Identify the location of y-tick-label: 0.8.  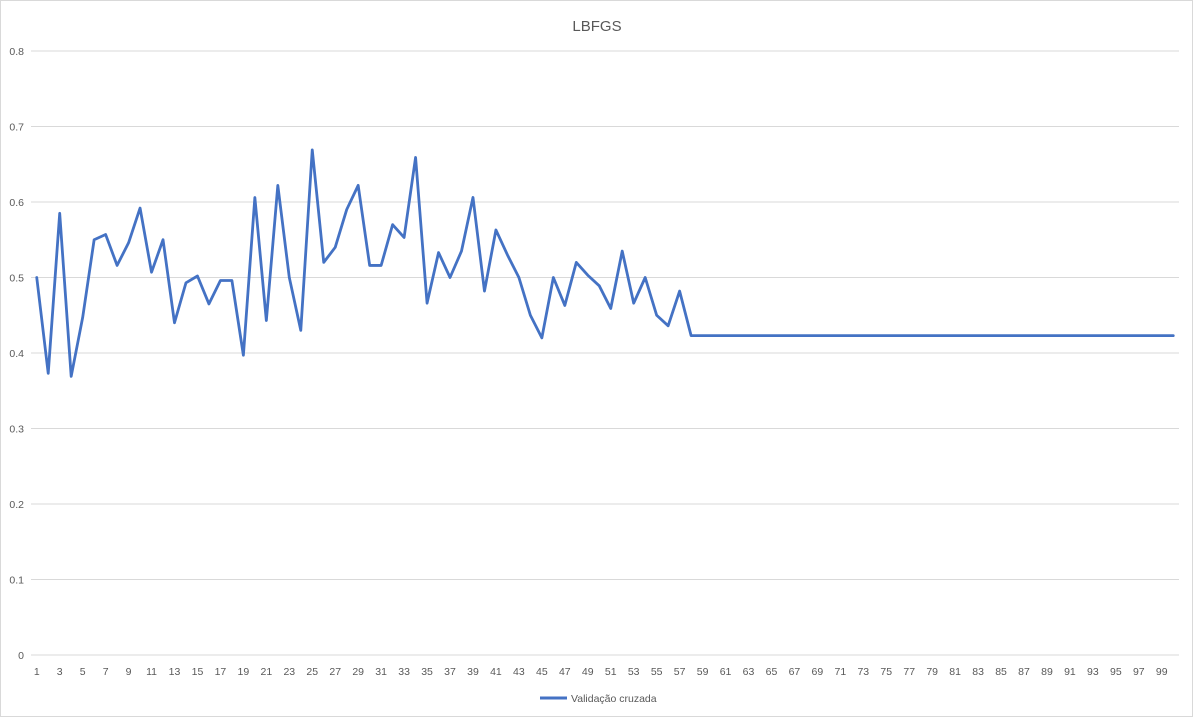
(16, 52).